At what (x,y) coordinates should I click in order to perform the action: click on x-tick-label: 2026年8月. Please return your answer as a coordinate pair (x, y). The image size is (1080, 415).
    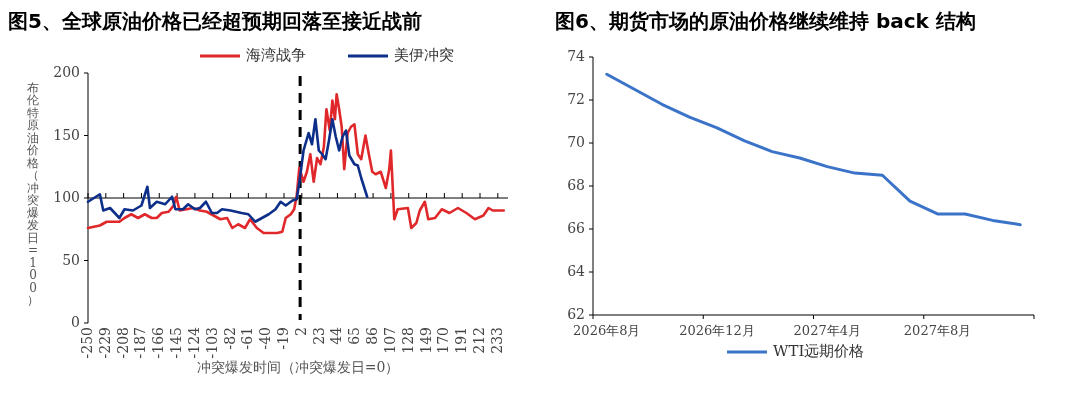
    Looking at the image, I should click on (607, 330).